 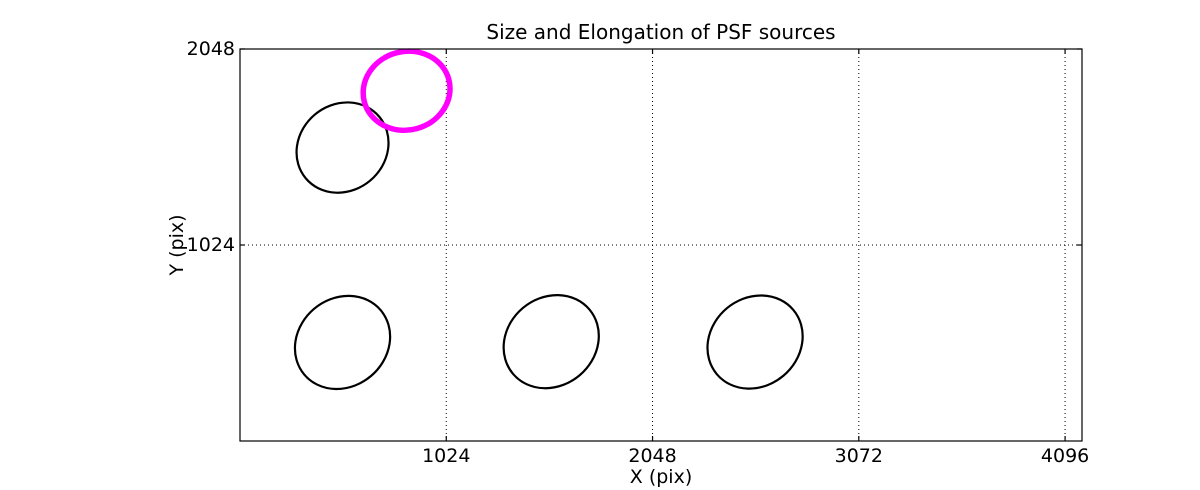 What do you see at coordinates (661, 477) in the screenshot?
I see `x-axis-label: X (pix)` at bounding box center [661, 477].